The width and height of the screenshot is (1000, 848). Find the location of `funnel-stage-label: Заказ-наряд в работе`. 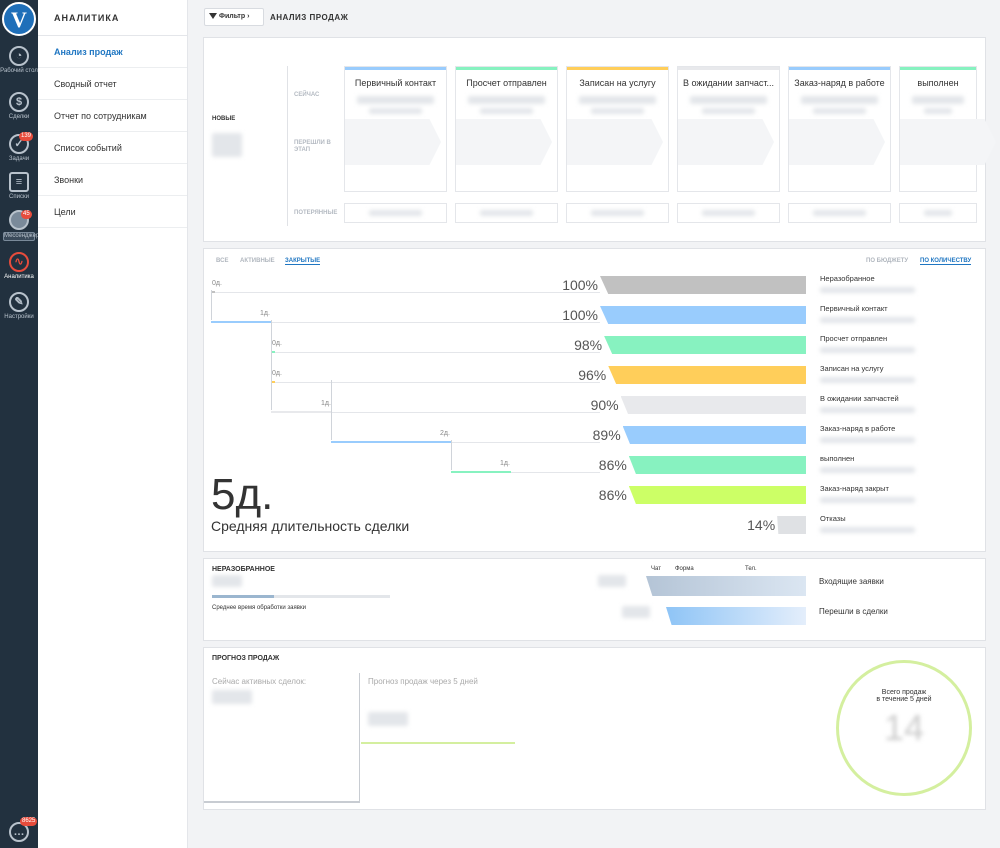

funnel-stage-label: Заказ-наряд в работе is located at coordinates (858, 428).